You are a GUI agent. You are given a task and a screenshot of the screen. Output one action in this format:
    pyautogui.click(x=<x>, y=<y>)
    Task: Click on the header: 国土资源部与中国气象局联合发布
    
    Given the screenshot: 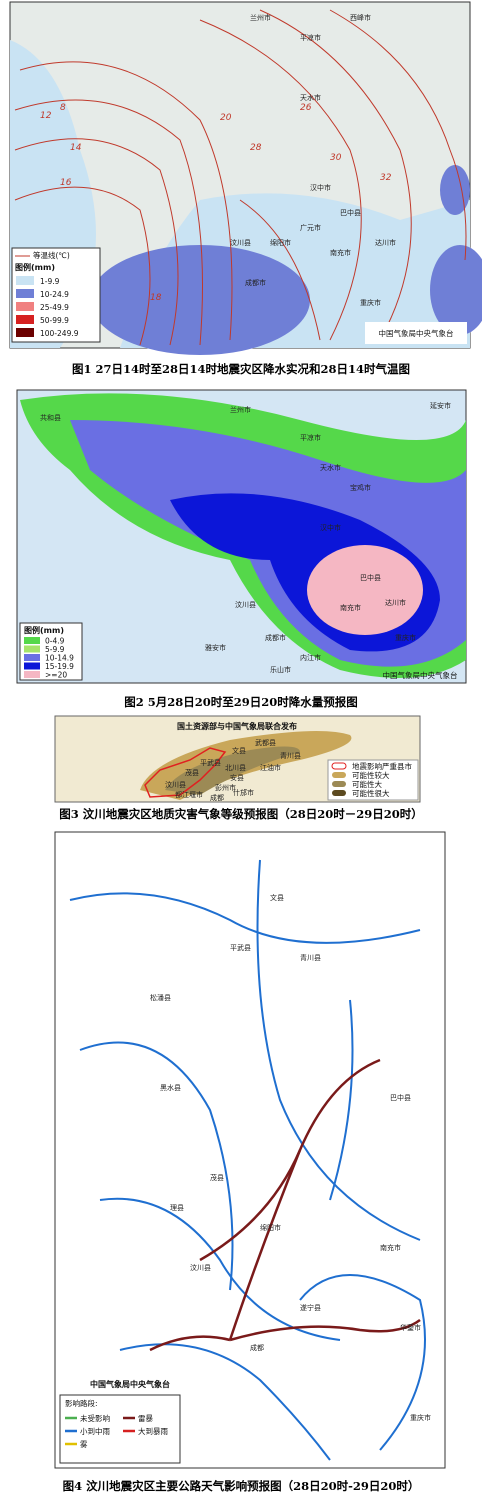 What is the action you would take?
    pyautogui.click(x=237, y=726)
    